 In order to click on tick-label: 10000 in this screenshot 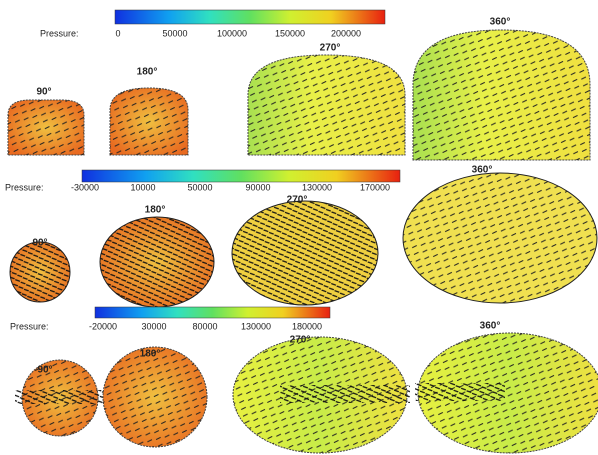, I will do `click(142, 187)`.